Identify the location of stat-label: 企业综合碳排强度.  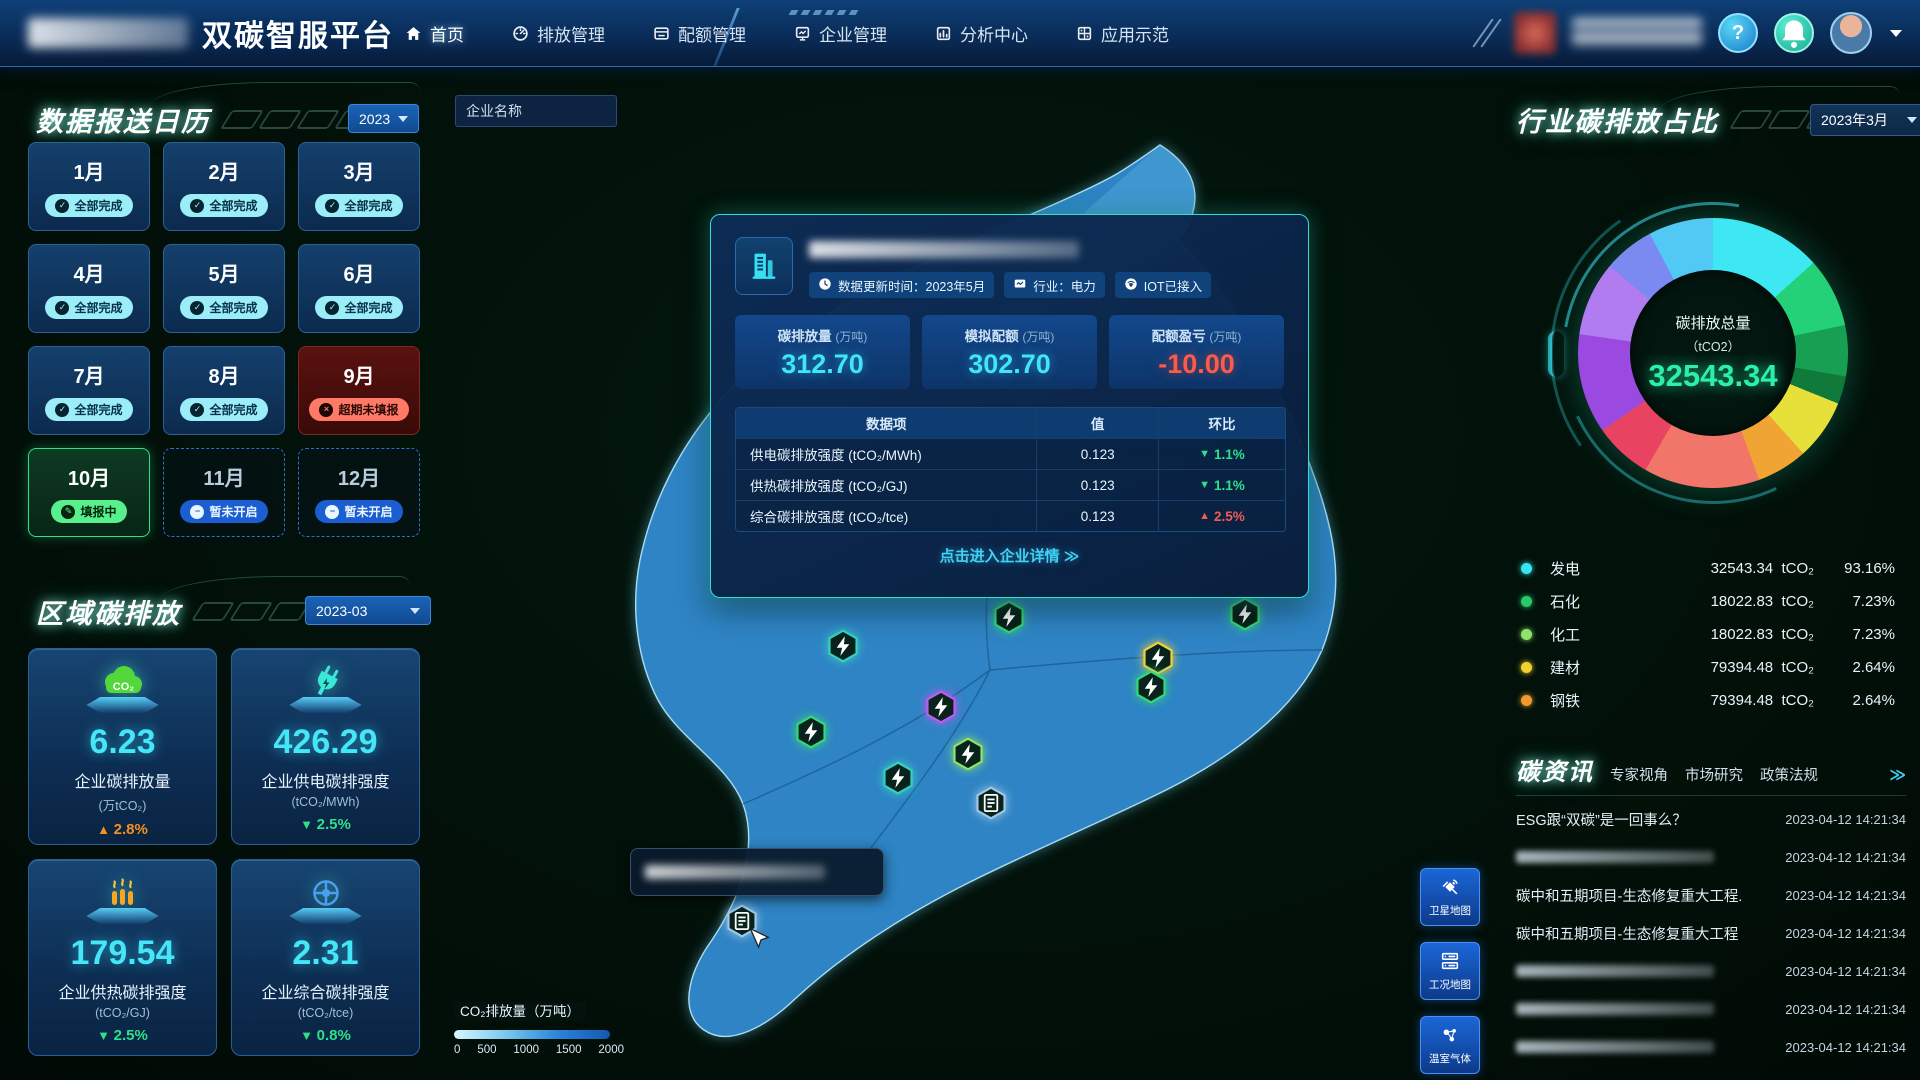
(325, 993).